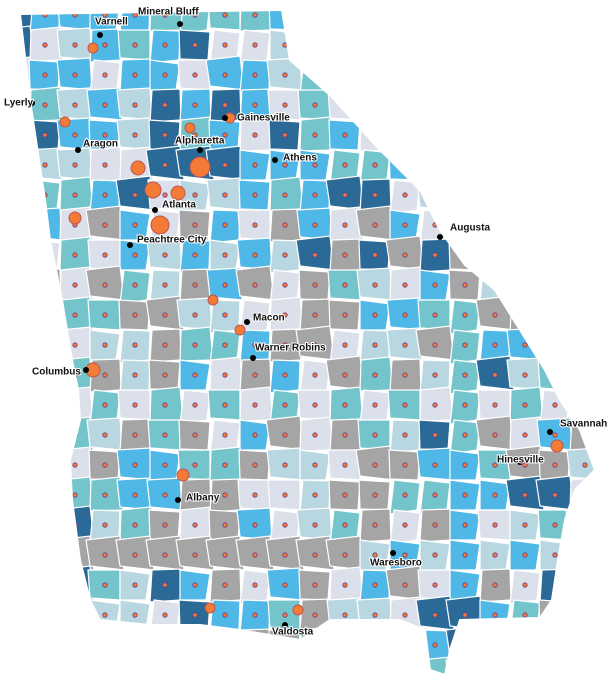  What do you see at coordinates (179, 205) in the screenshot?
I see `city-label: Atlanta` at bounding box center [179, 205].